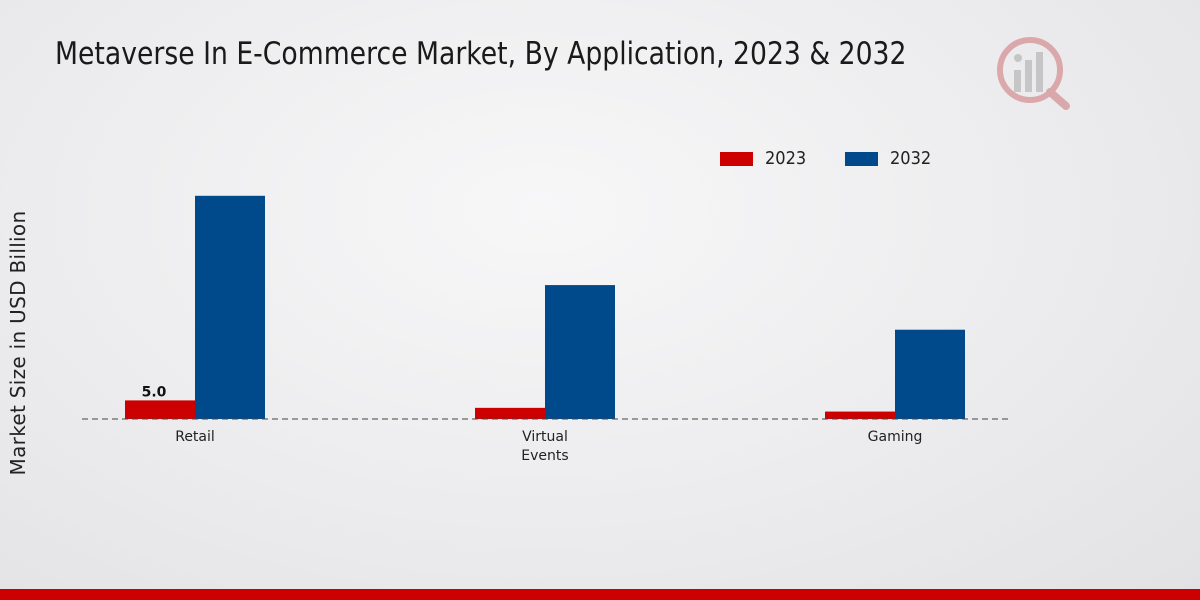 The width and height of the screenshot is (1200, 600). What do you see at coordinates (861, 158) in the screenshot?
I see `legend-swatch-2032` at bounding box center [861, 158].